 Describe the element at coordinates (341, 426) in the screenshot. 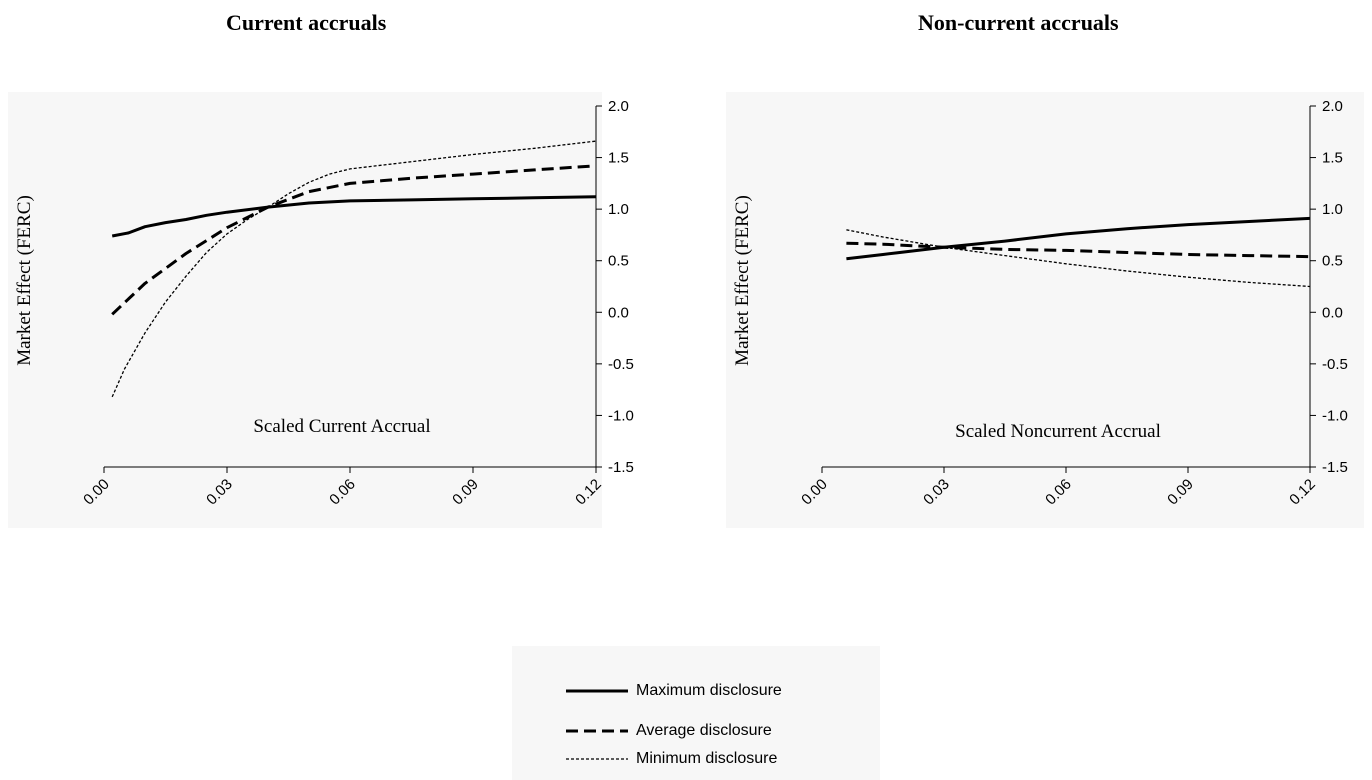

I see `x-axis-label: Scaled Current Accrual` at that location.